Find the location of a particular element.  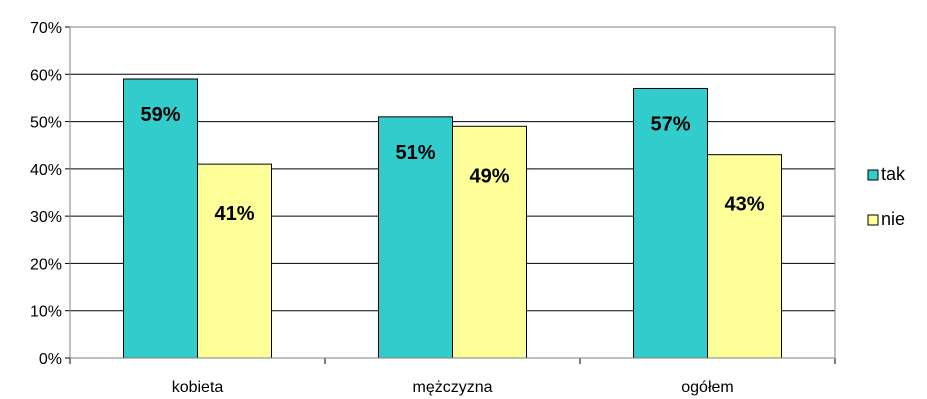

x-tick-label: ogółem is located at coordinates (707, 387).